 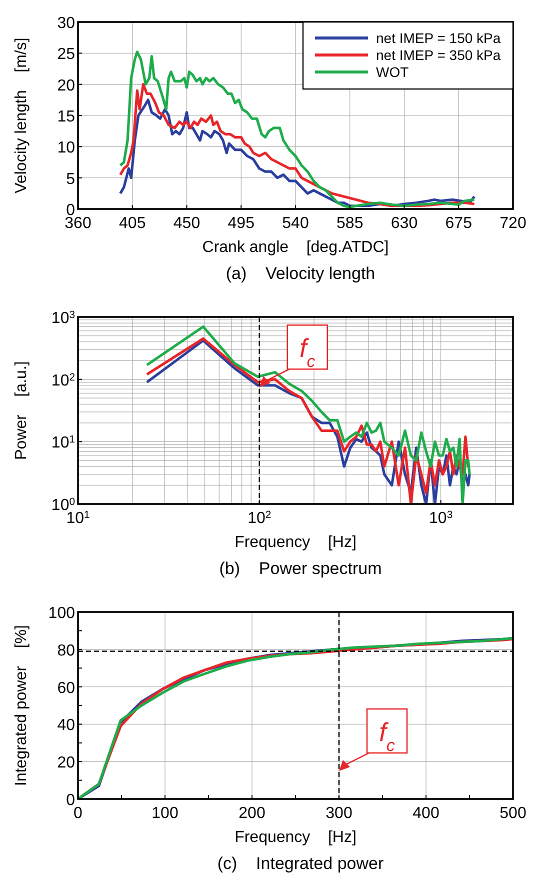 What do you see at coordinates (300, 863) in the screenshot?
I see `text: (c) Integrated power` at bounding box center [300, 863].